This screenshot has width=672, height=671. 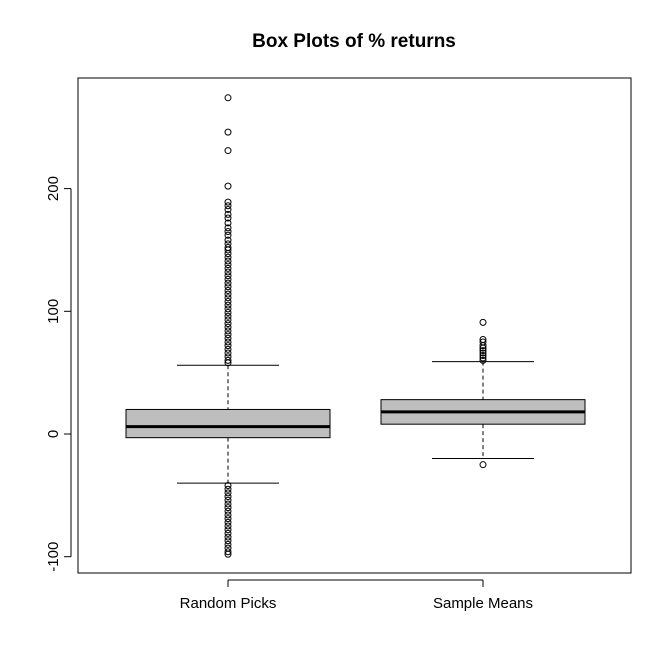 What do you see at coordinates (53, 434) in the screenshot?
I see `y-tick-label: 0` at bounding box center [53, 434].